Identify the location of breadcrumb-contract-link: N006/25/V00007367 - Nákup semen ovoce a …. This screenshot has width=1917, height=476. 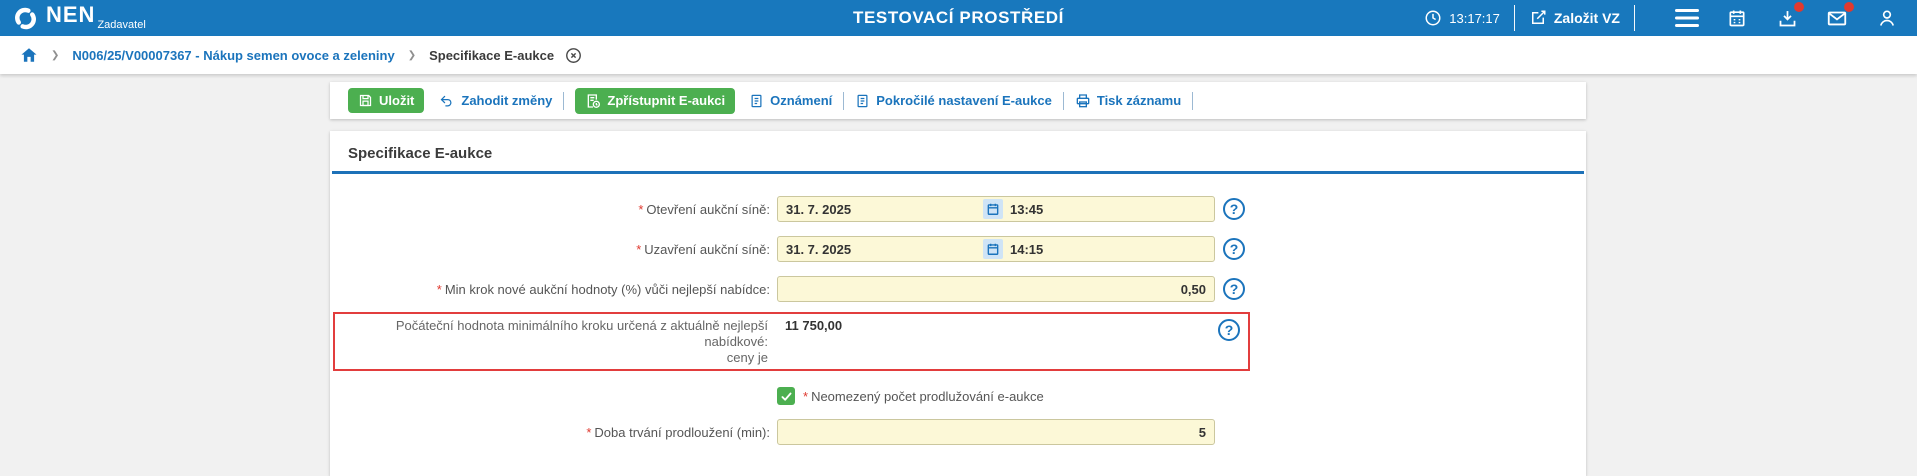
(233, 55).